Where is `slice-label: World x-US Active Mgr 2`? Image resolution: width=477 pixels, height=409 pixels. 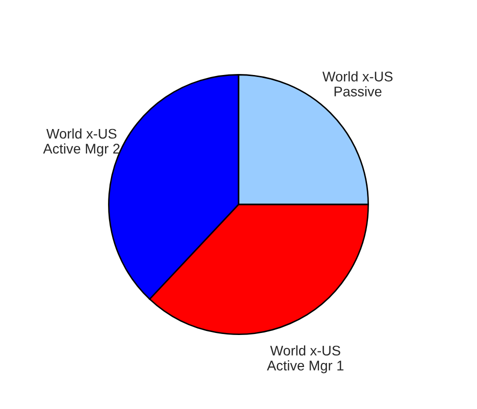
slice-label: World x-US Active Mgr 2 is located at coordinates (81, 142).